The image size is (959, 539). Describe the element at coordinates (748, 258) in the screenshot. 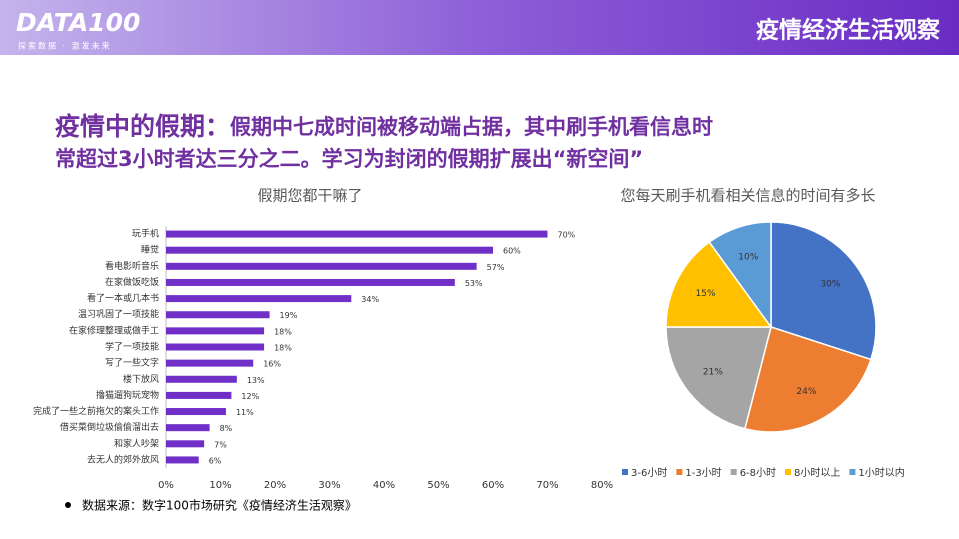

I see `data-label: 10%` at that location.